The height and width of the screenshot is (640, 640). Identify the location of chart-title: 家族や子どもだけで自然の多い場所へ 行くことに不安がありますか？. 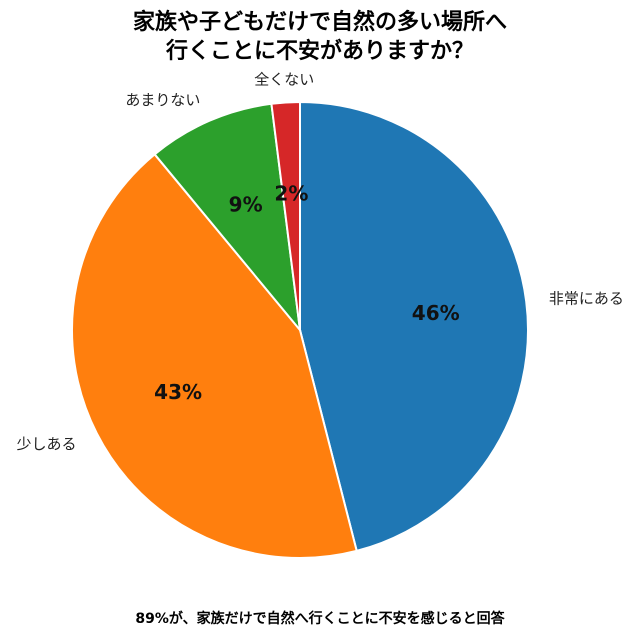
(320, 37).